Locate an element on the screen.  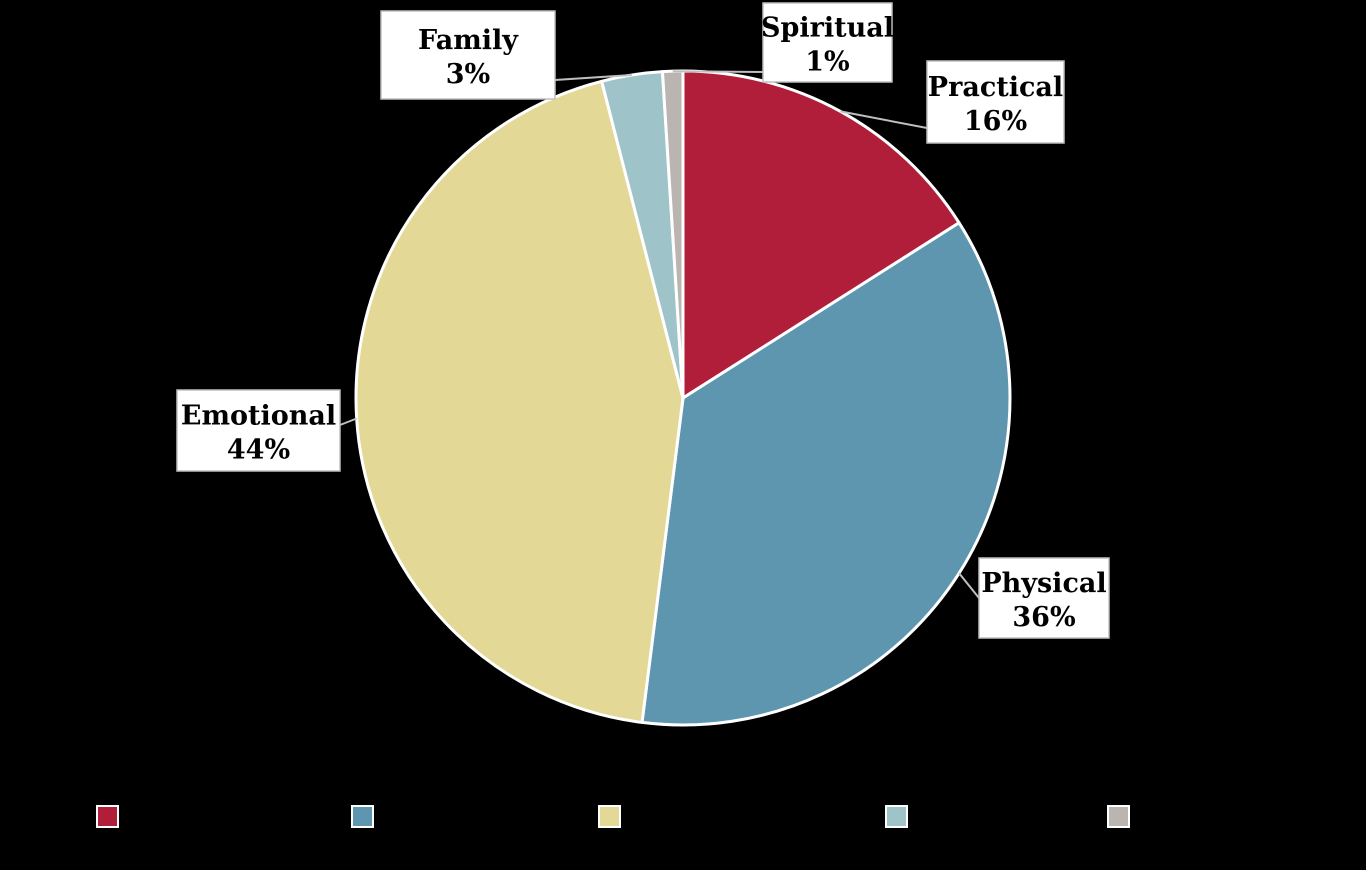
data-label-percent: 16% is located at coordinates (995, 121).